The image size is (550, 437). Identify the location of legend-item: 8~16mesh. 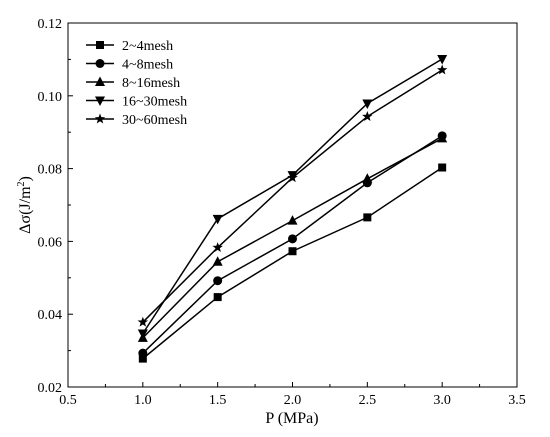
(133, 83).